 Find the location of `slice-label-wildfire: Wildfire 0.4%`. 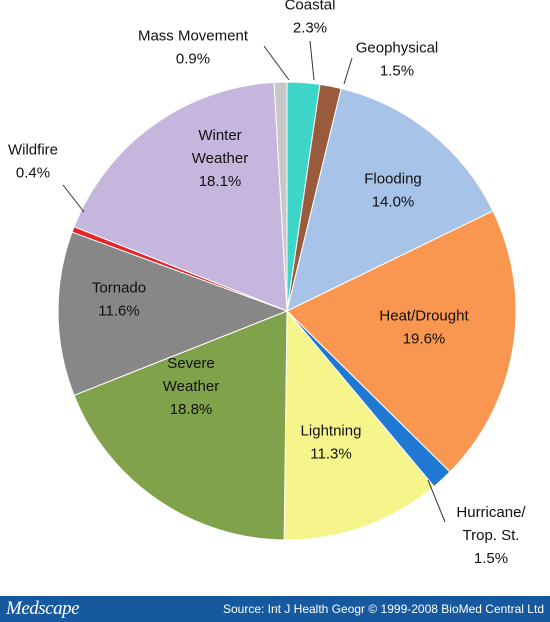

slice-label-wildfire: Wildfire 0.4% is located at coordinates (33, 162).